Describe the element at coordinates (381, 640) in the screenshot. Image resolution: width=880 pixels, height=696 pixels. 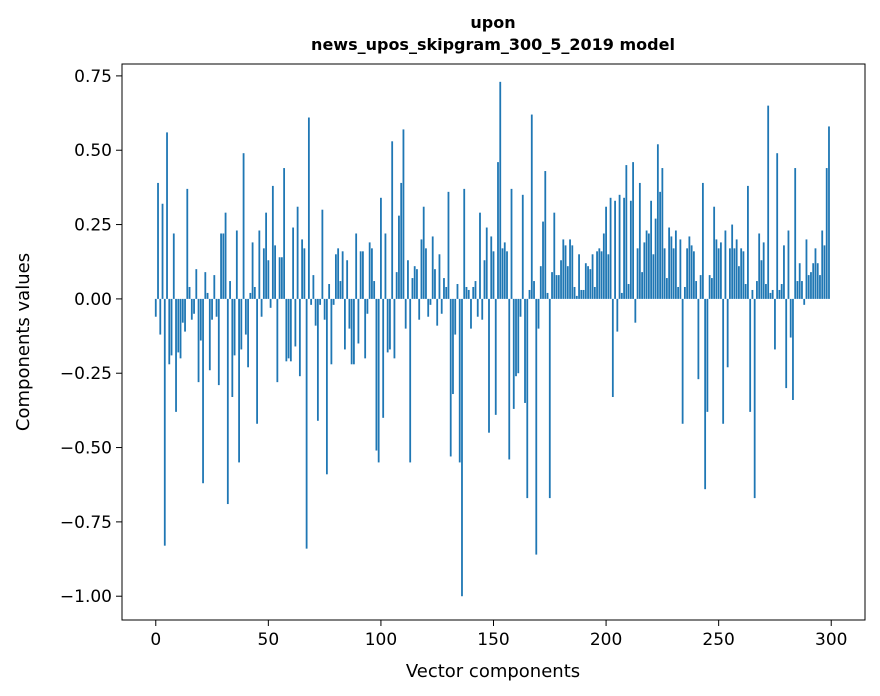
I see `x-tick-label: 100` at that location.